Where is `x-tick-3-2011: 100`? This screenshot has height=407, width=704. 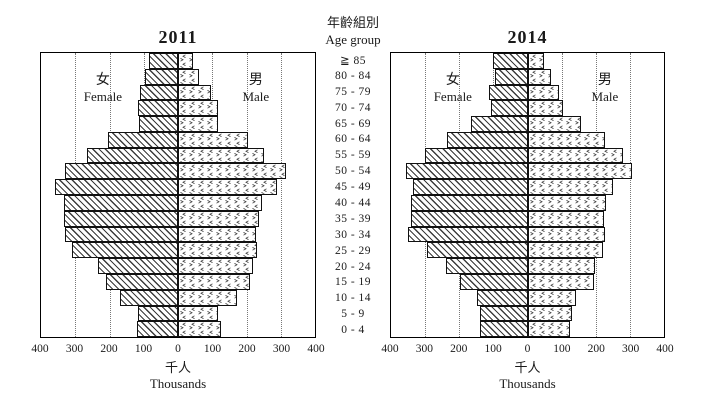 x-tick-3-2011: 100 is located at coordinates (143, 349).